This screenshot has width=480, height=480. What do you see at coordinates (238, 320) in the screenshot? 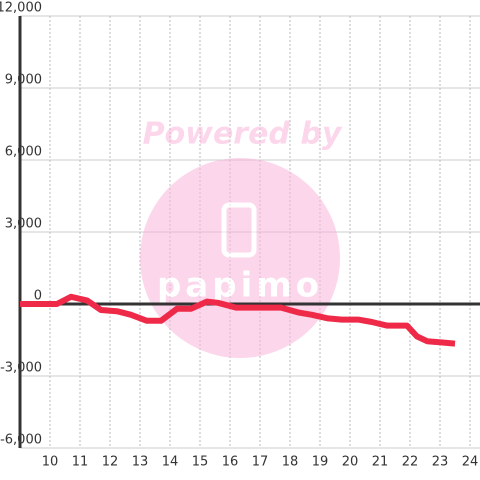
I see `line-series` at bounding box center [238, 320].